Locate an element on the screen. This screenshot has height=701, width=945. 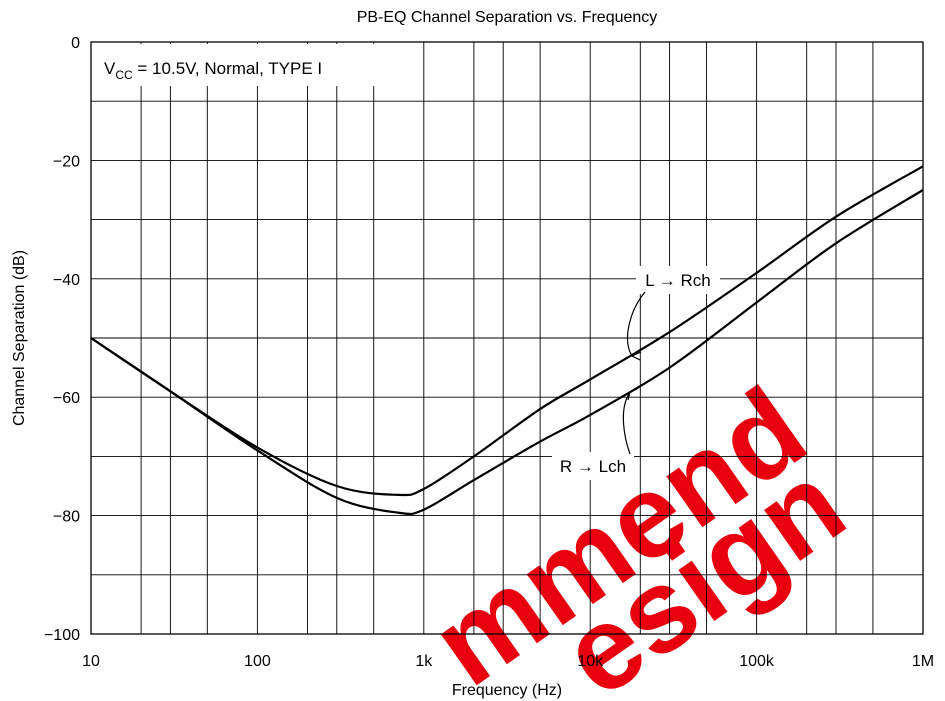
y-tick-label: −40 is located at coordinates (66, 280).